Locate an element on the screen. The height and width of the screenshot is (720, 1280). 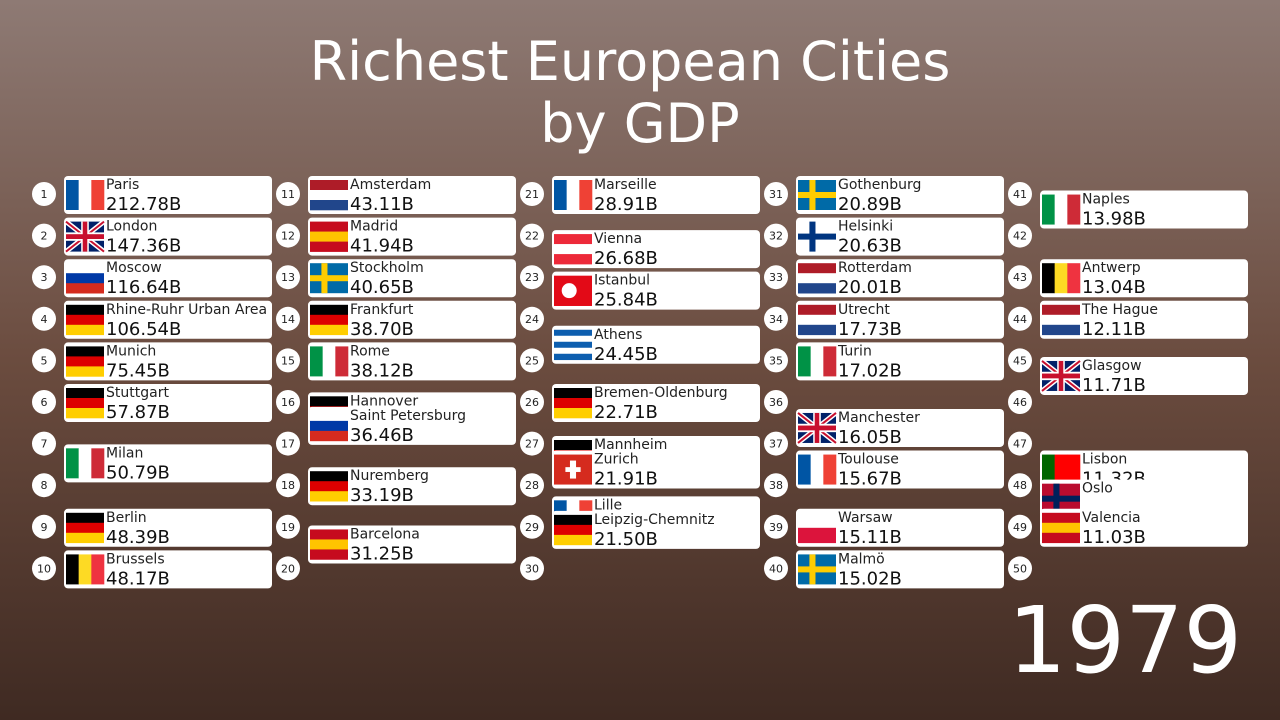
rank-number: 6 is located at coordinates (44, 402).